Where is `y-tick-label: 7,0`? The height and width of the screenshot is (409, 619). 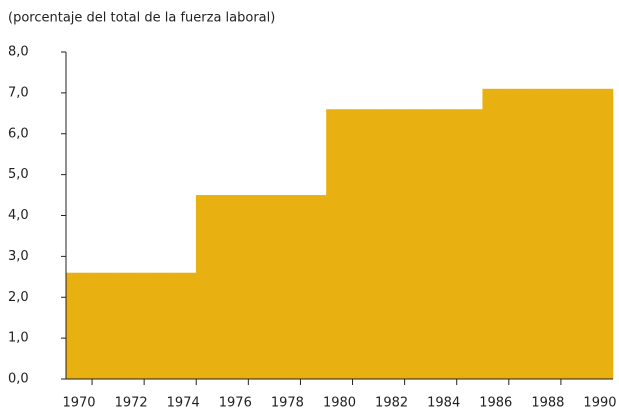 y-tick-label: 7,0 is located at coordinates (18, 92).